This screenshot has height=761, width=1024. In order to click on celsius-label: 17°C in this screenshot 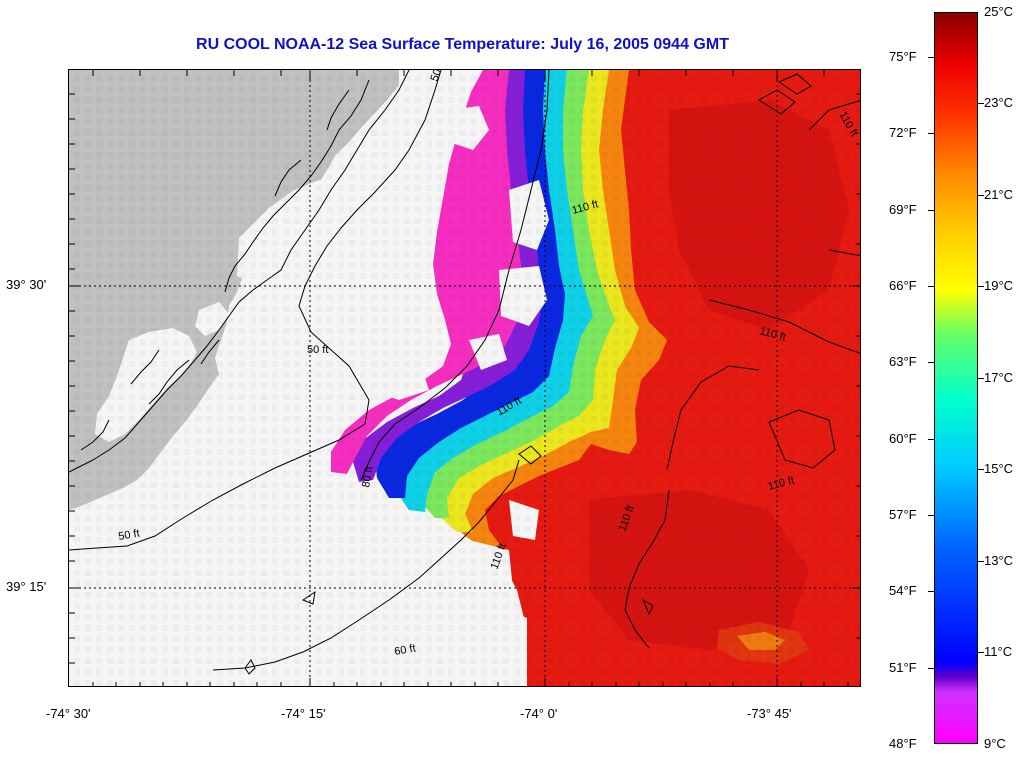, I will do `click(999, 377)`.